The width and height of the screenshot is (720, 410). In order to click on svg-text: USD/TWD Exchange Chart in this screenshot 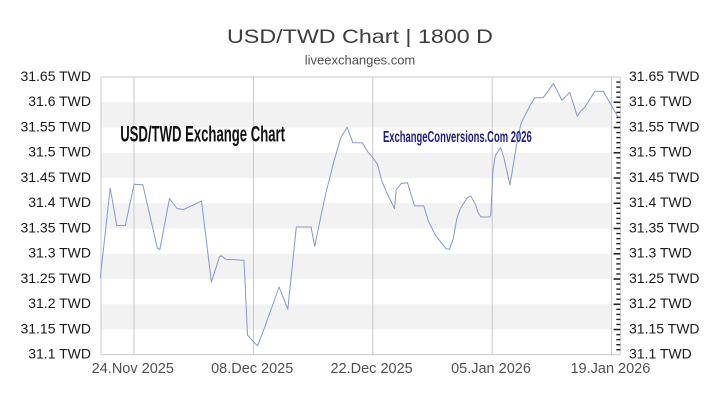, I will do `click(202, 134)`.